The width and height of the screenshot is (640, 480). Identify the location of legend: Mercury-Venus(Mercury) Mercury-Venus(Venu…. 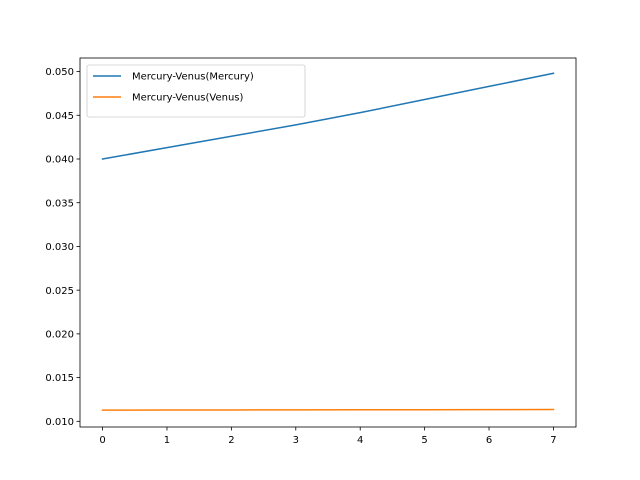
(196, 91).